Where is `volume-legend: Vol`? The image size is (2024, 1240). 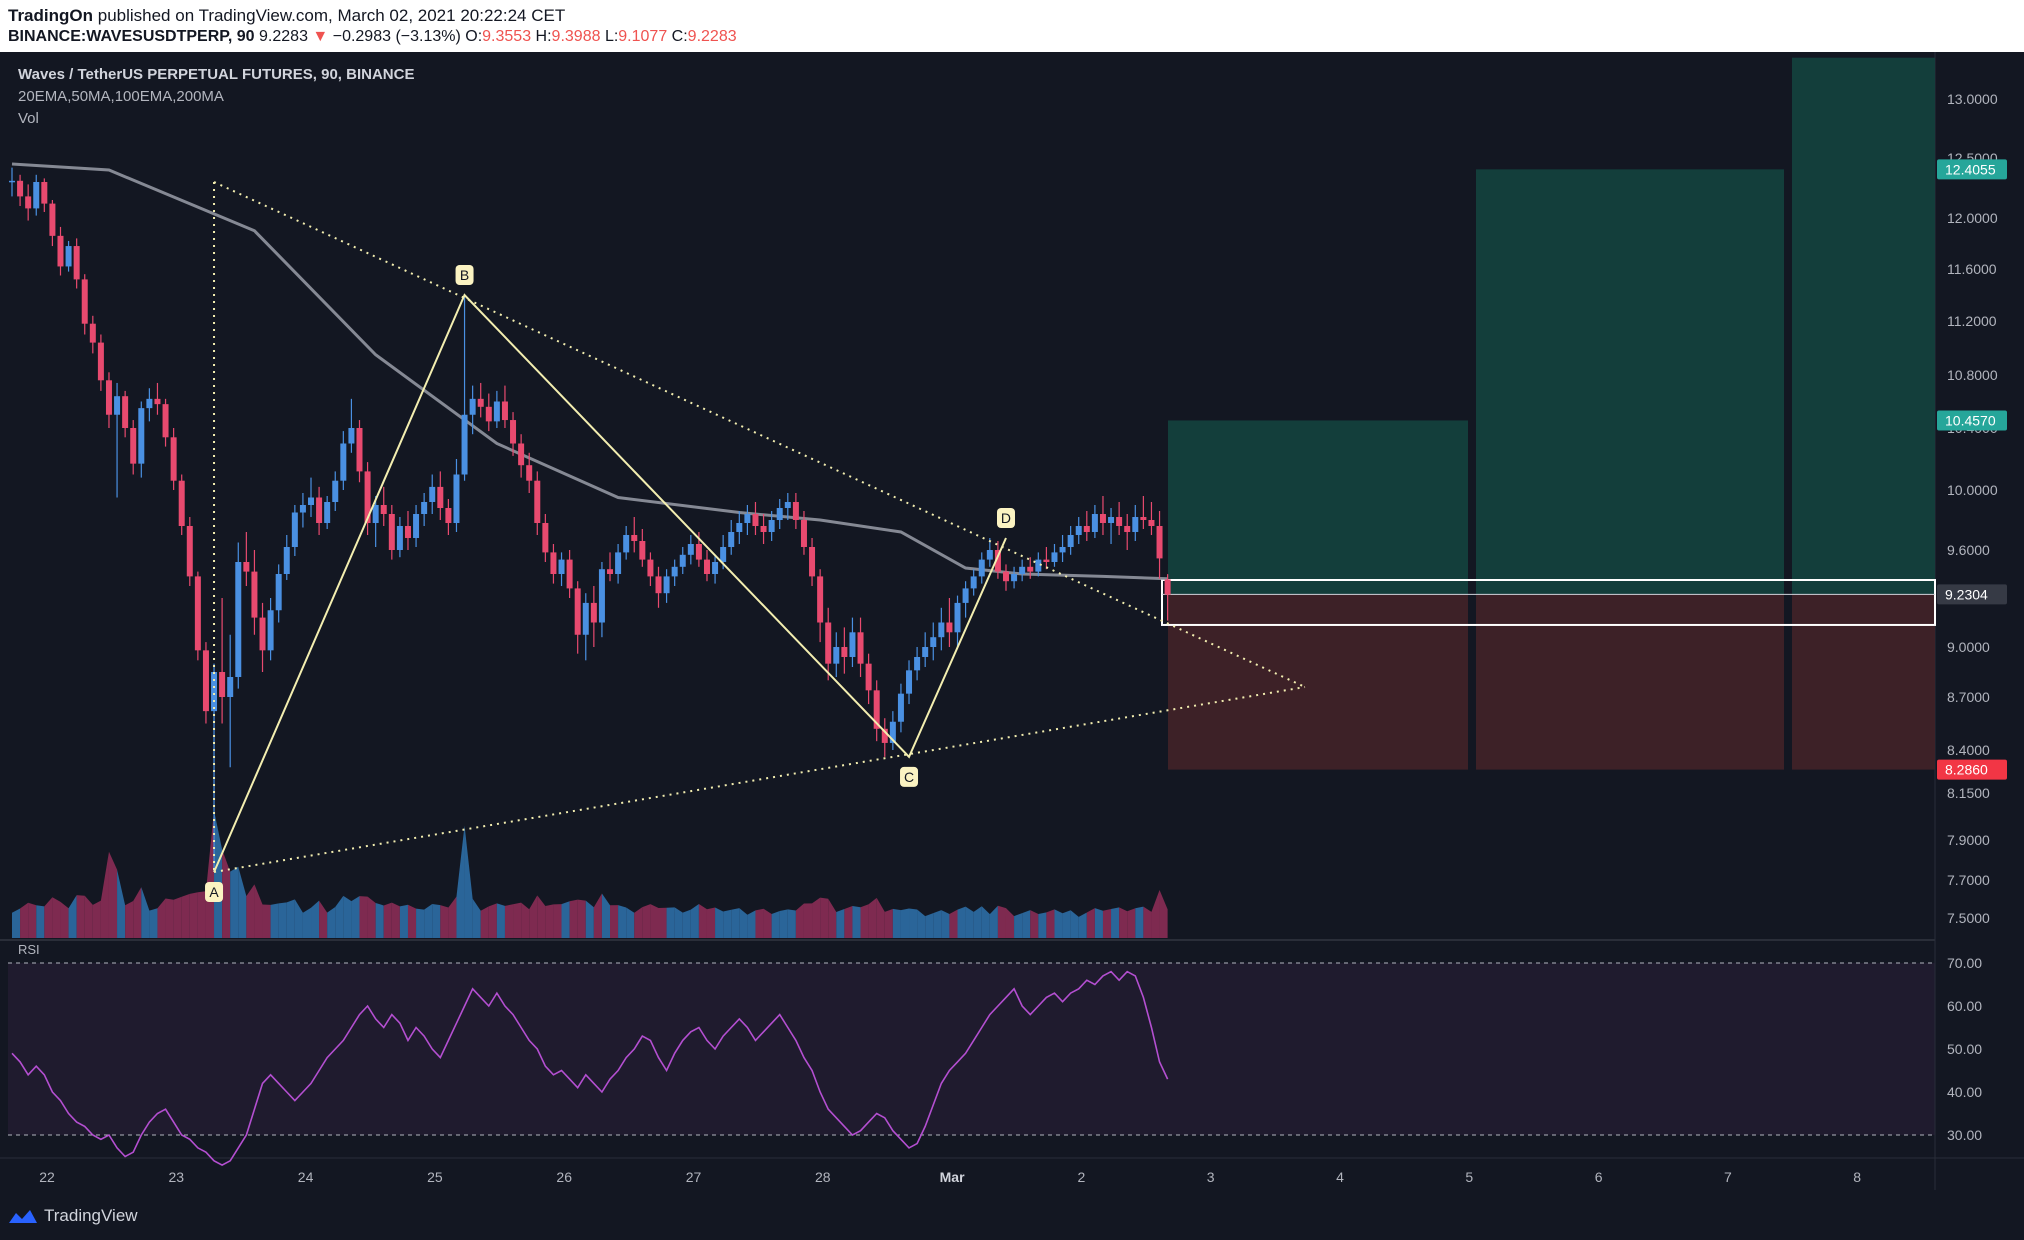 volume-legend: Vol is located at coordinates (28, 118).